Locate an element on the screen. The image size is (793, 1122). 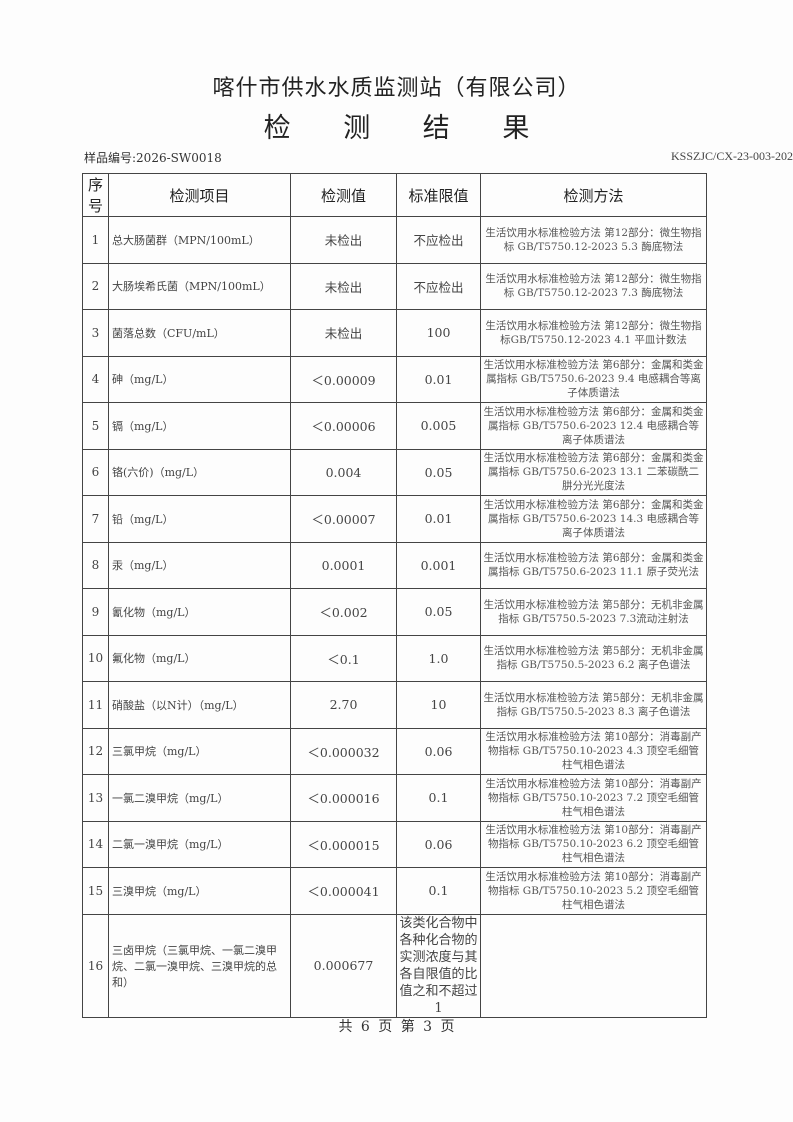
row-item: 三卤甲烷（三氯甲烷、一氯二溴甲烷、二氯一溴甲烷、三溴甲烷的总和） is located at coordinates (199, 965).